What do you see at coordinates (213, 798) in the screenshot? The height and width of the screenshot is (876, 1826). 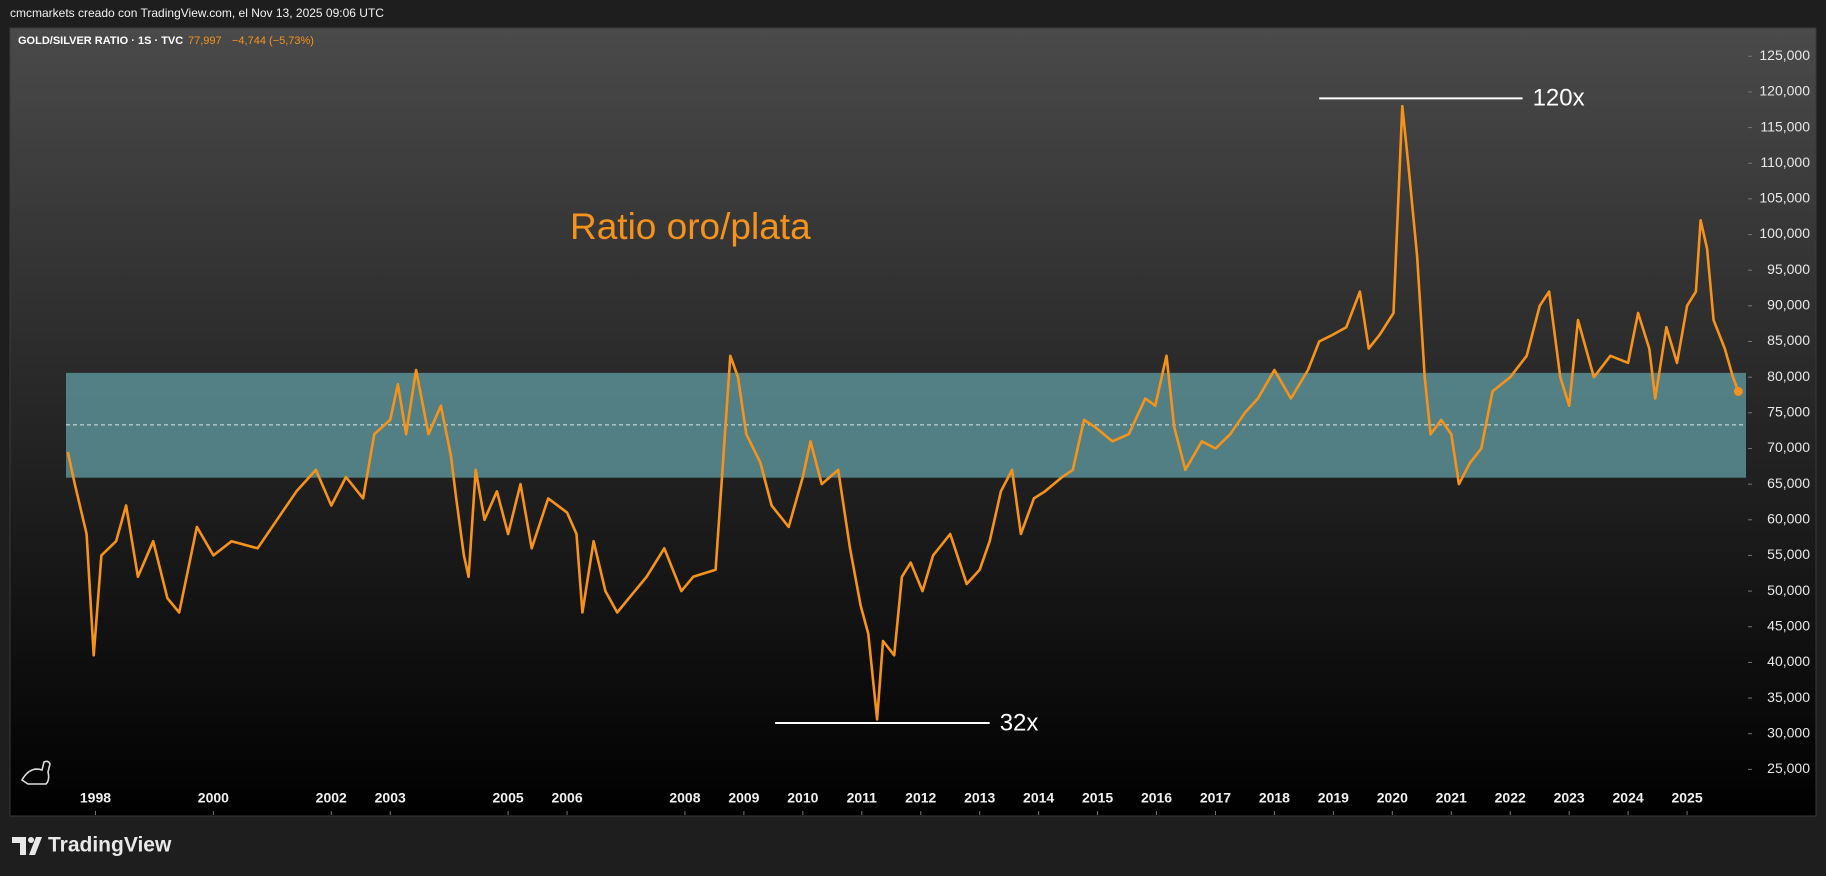 I see `x-tick-label: 2000` at bounding box center [213, 798].